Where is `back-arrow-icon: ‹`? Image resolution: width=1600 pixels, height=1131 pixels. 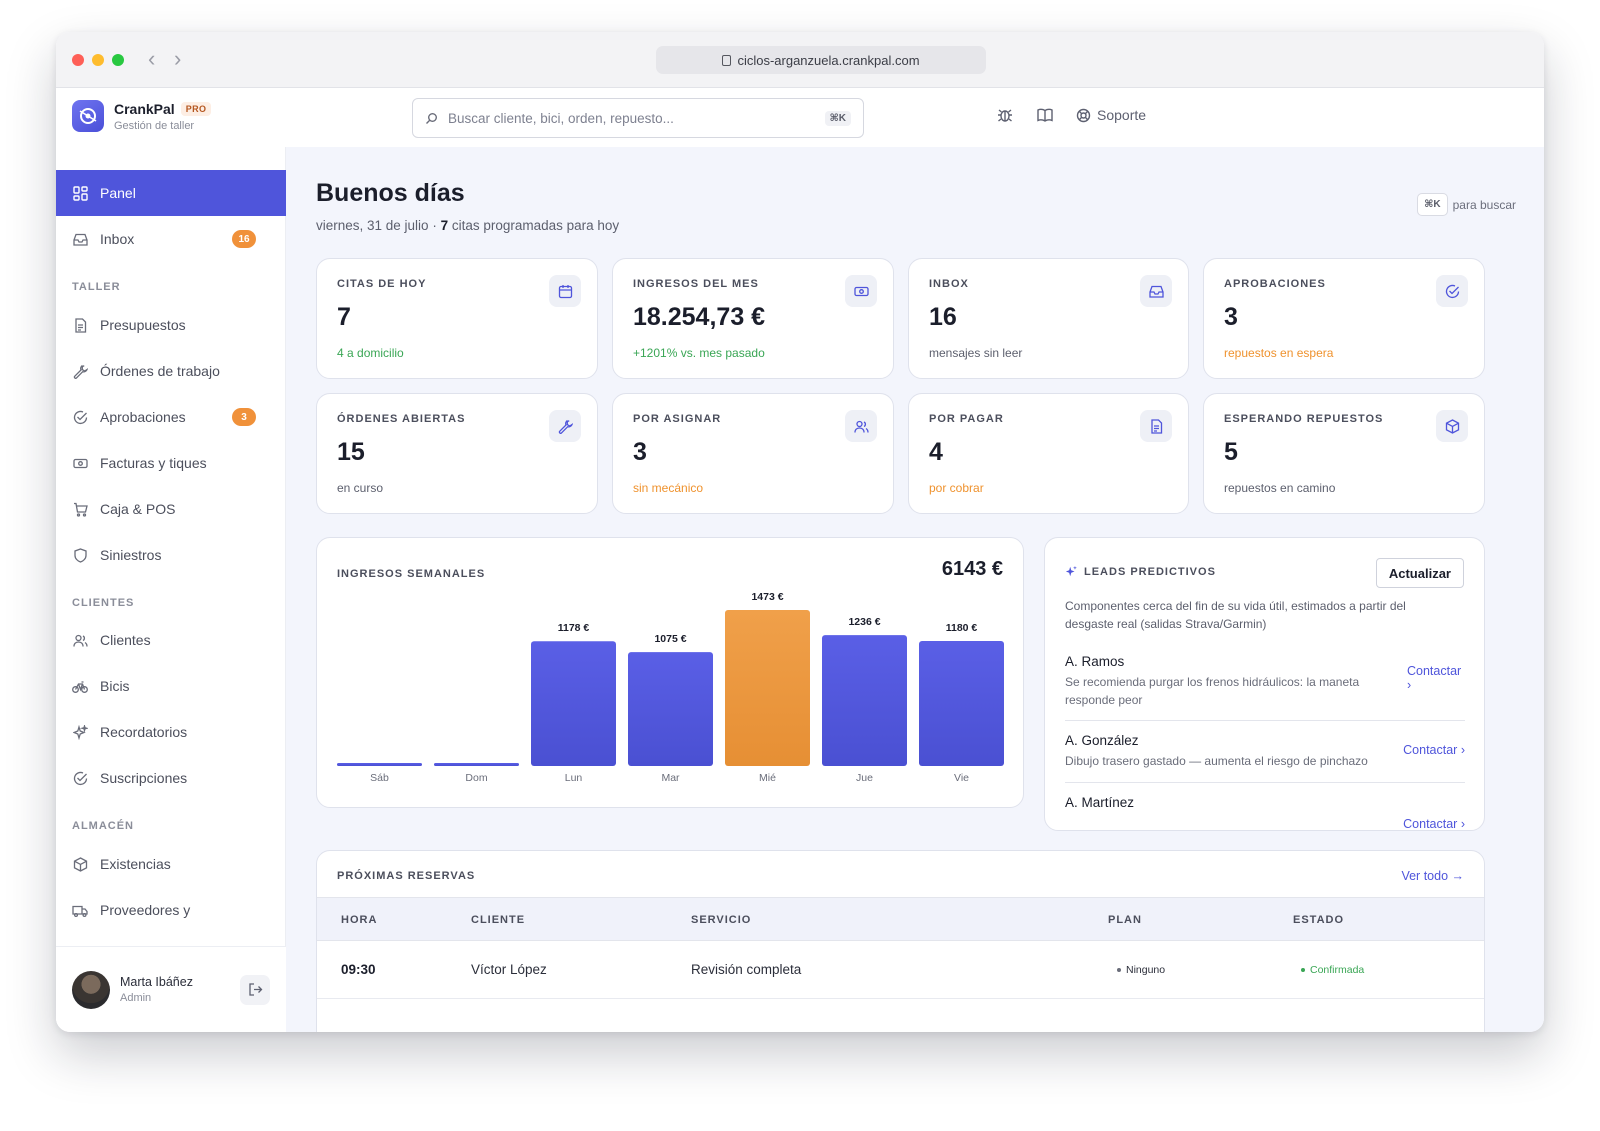 back-arrow-icon: ‹ is located at coordinates (152, 58).